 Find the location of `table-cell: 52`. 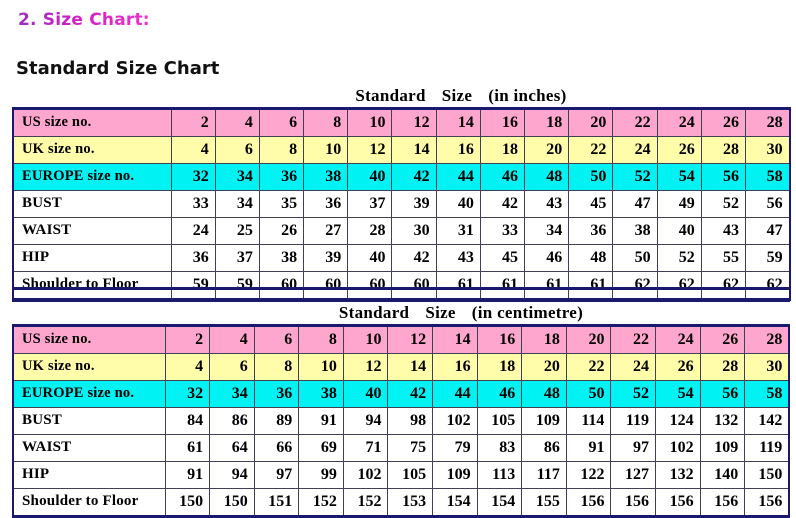

table-cell: 52 is located at coordinates (633, 394).